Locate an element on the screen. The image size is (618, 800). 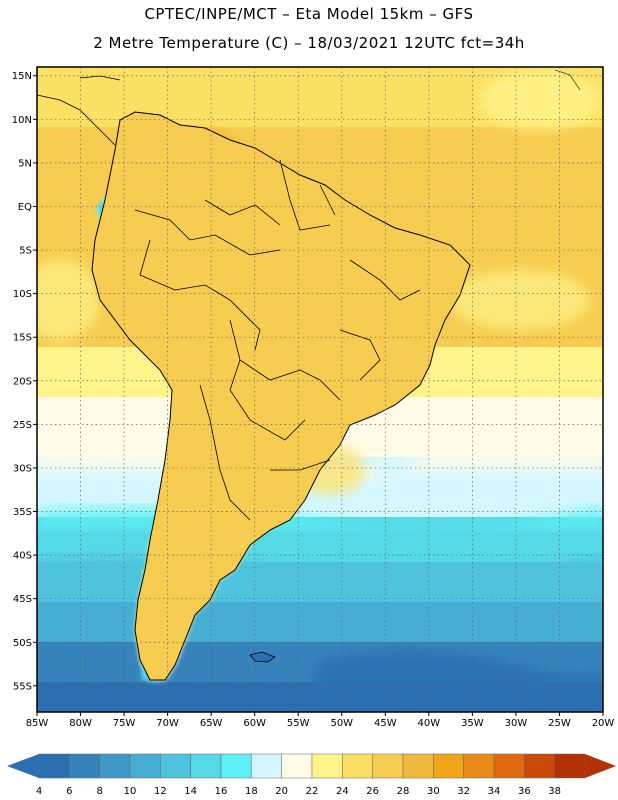
colorbar-label: 32 is located at coordinates (463, 791).